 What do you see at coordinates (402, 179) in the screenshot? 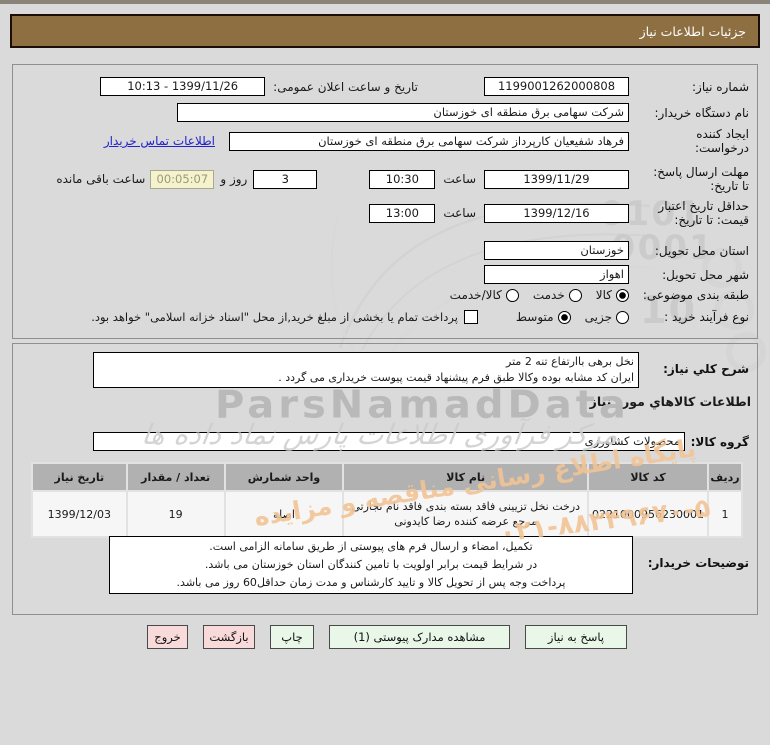
I see `deadline-time-field: 10:30` at bounding box center [402, 179].